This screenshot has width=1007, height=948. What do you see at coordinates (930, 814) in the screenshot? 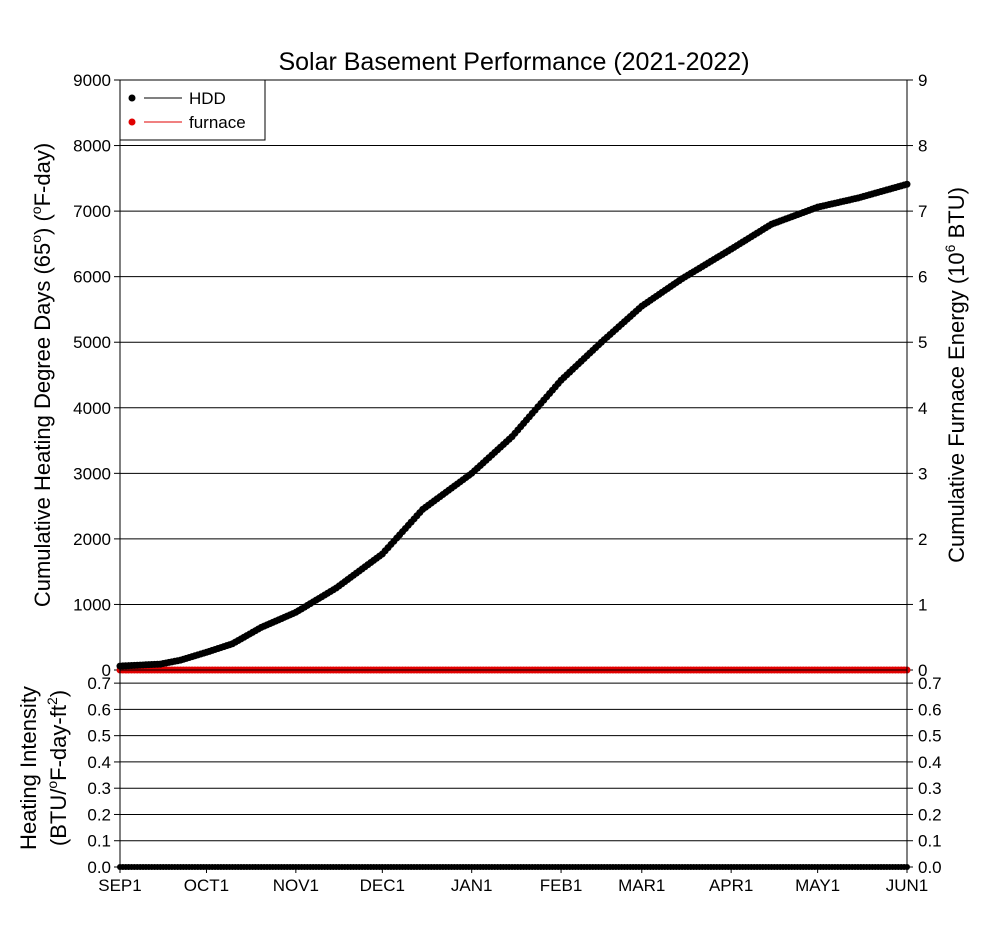
I see `bottom-right-tick-label: 0.2` at bounding box center [930, 814].